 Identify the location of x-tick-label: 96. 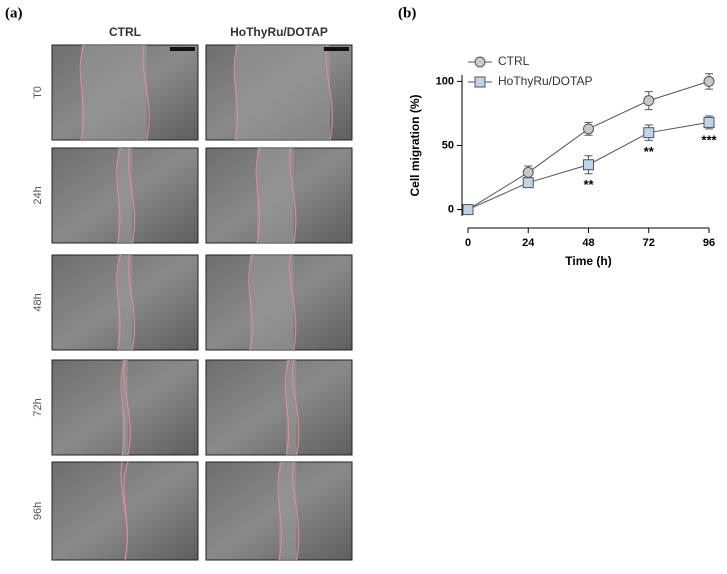
(709, 243).